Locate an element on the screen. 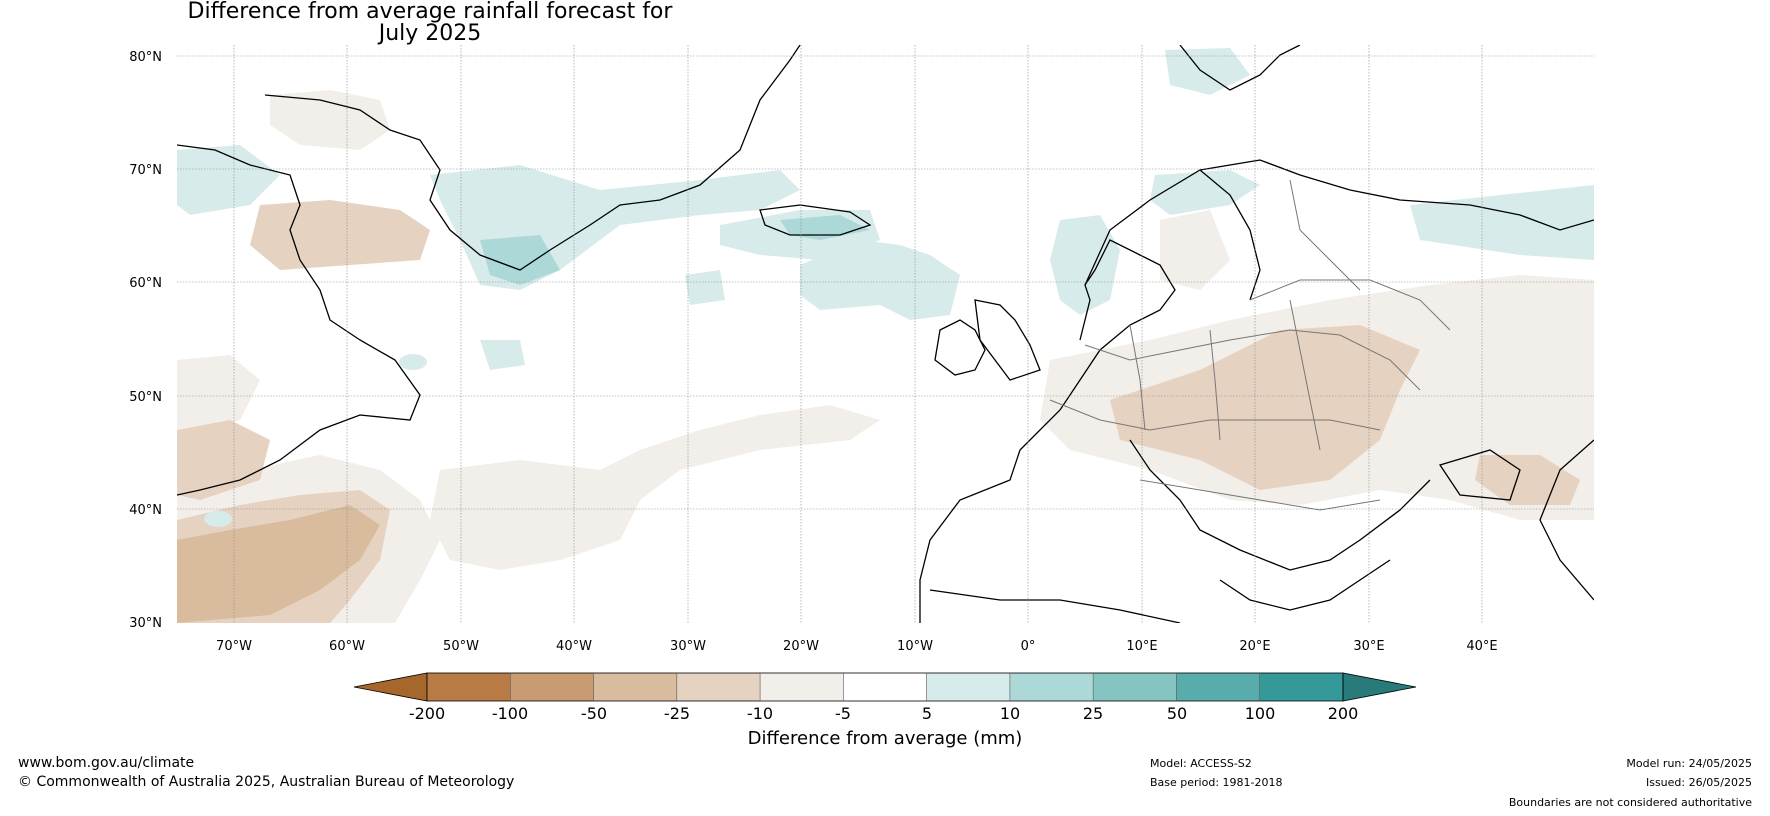 This screenshot has width=1770, height=816. colorbar-extension-low is located at coordinates (390, 687).